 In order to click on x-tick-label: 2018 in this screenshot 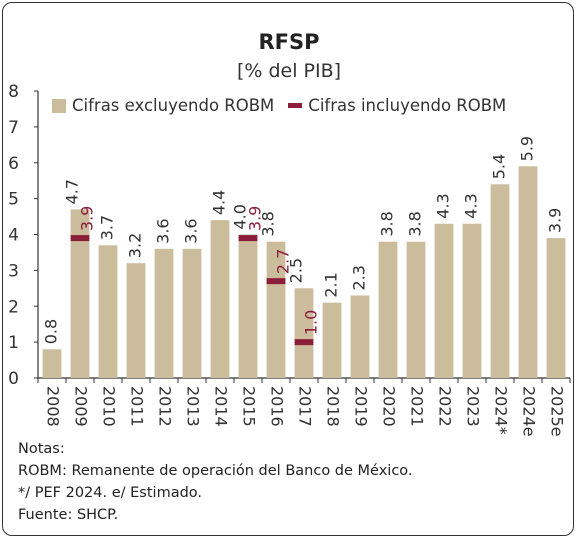, I will do `click(333, 406)`.